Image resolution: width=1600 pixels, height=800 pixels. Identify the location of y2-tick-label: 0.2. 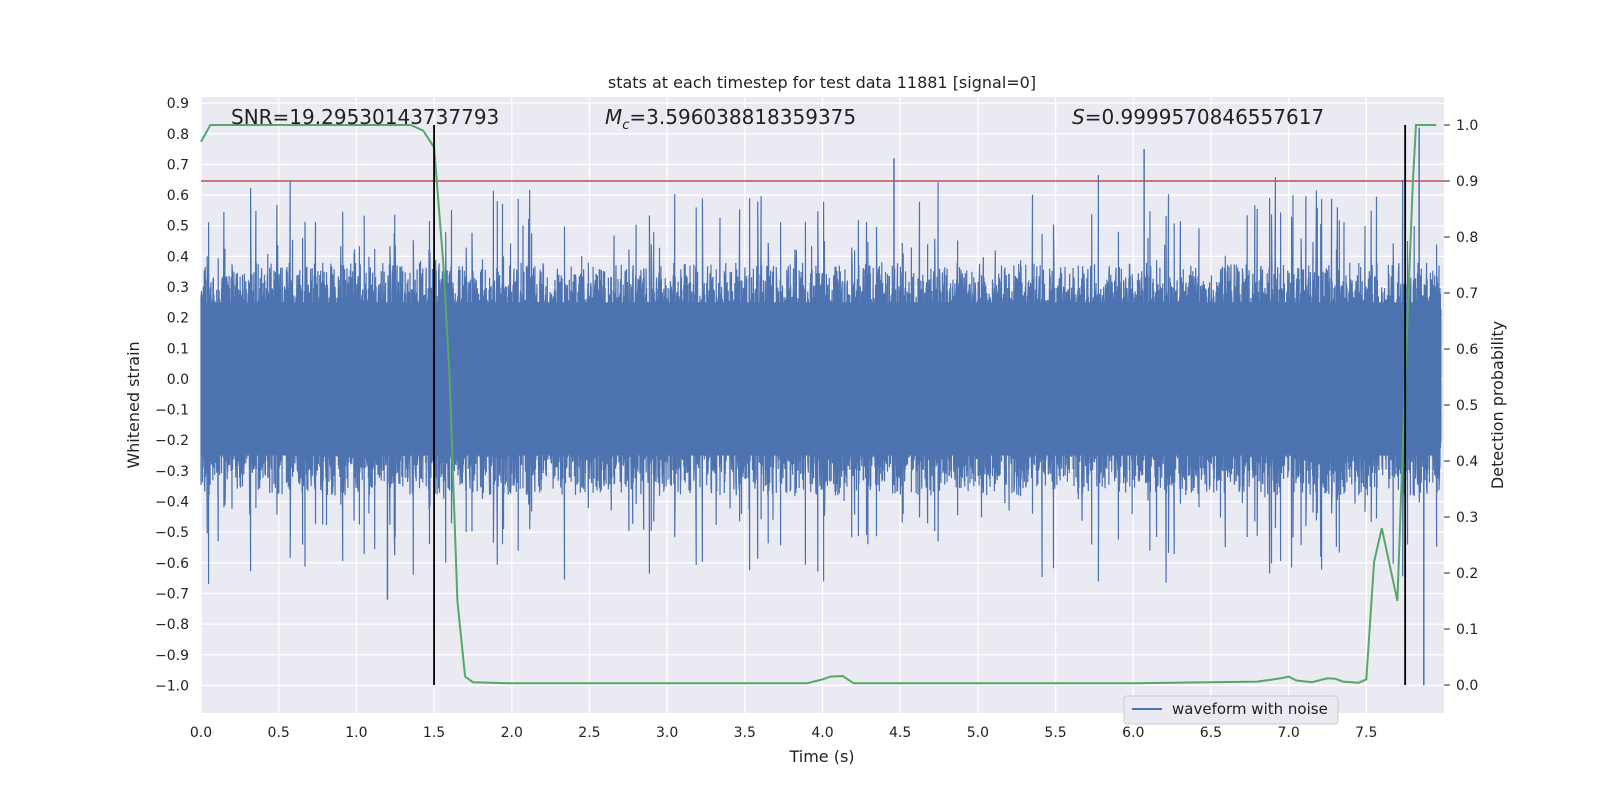
(1467, 574).